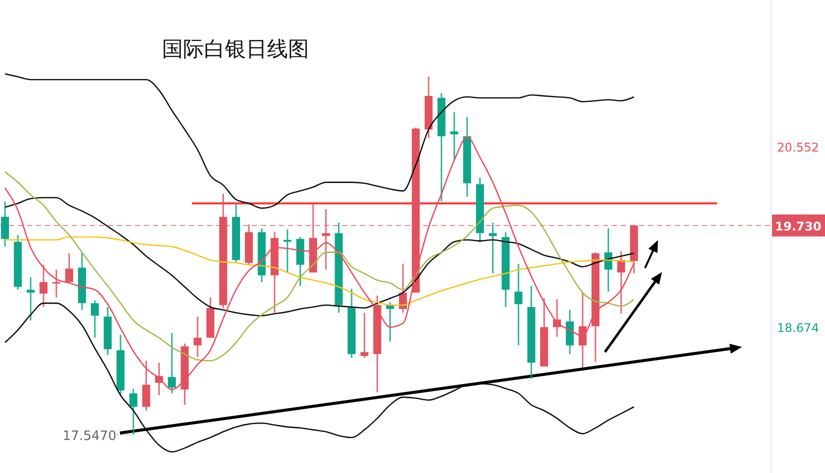 The width and height of the screenshot is (825, 473). I want to click on y-tick-label: 20.552, so click(798, 147).